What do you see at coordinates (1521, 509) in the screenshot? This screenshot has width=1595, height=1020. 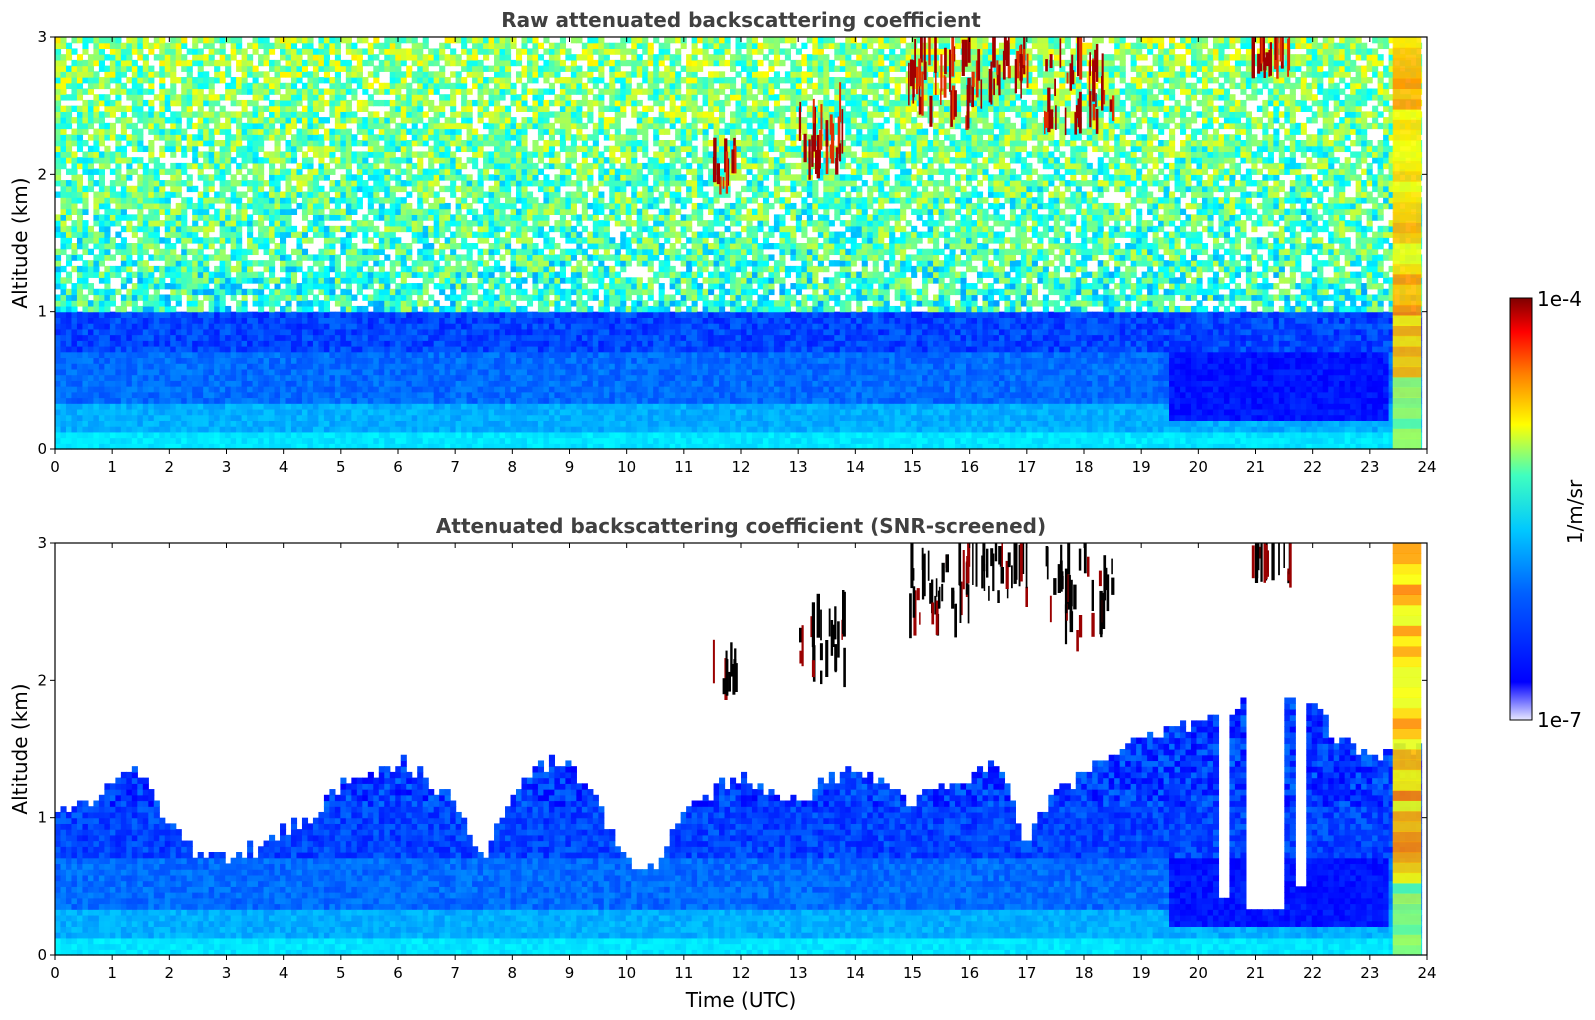 I see `colorbar-gradient` at bounding box center [1521, 509].